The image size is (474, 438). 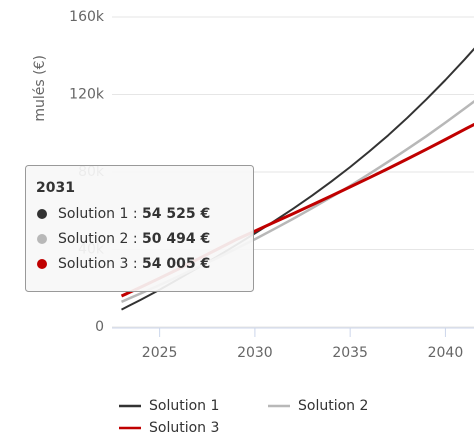 What do you see at coordinates (176, 239) in the screenshot?
I see `tooltip-value: 50 494 €` at bounding box center [176, 239].